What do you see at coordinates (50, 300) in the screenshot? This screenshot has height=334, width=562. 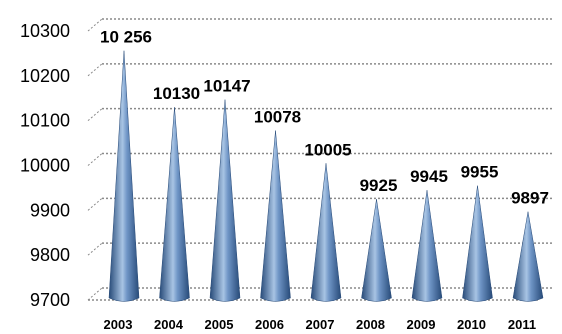 I see `y-tick-label: 9700` at bounding box center [50, 300].